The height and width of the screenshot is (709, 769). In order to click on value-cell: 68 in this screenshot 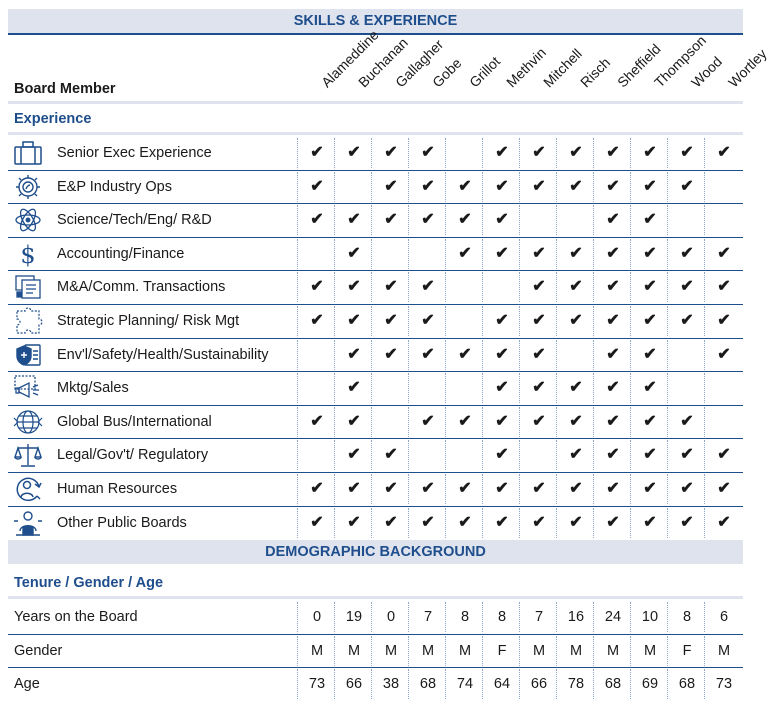, I will do `click(687, 684)`.